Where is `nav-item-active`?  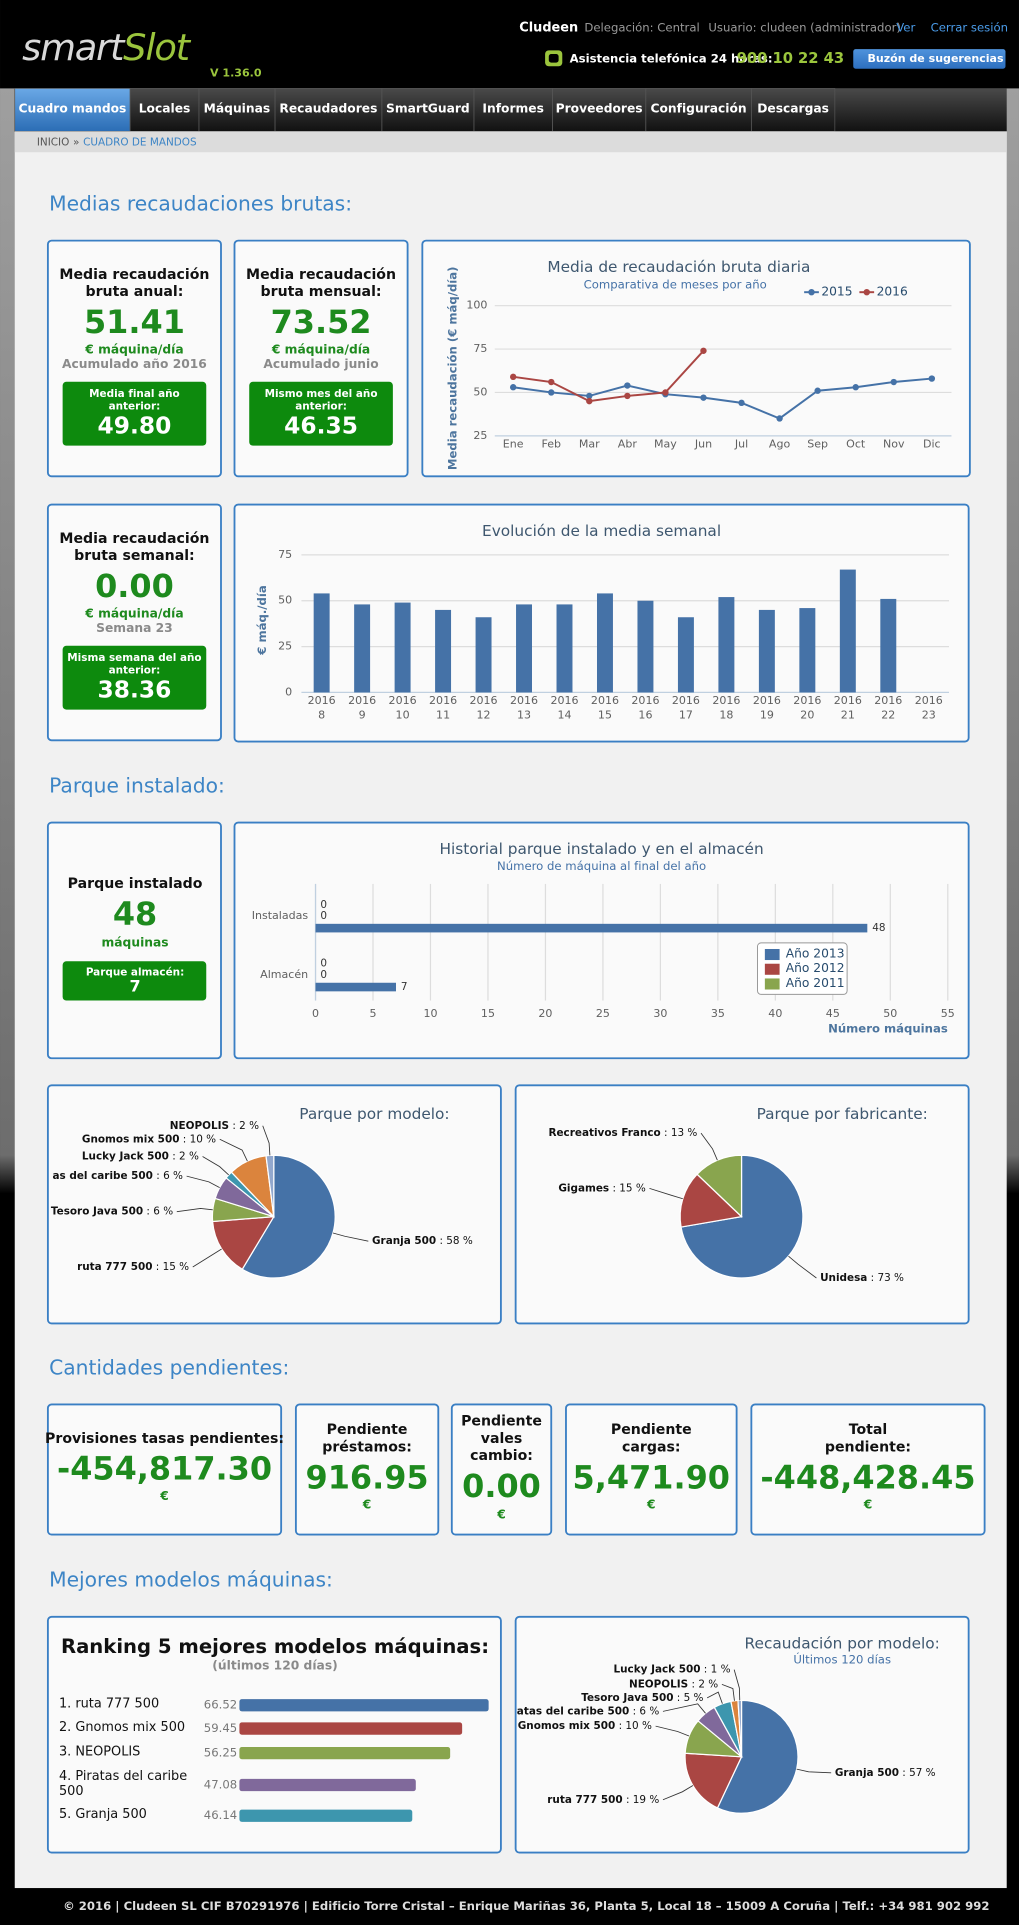
nav-item-active is located at coordinates (72, 110).